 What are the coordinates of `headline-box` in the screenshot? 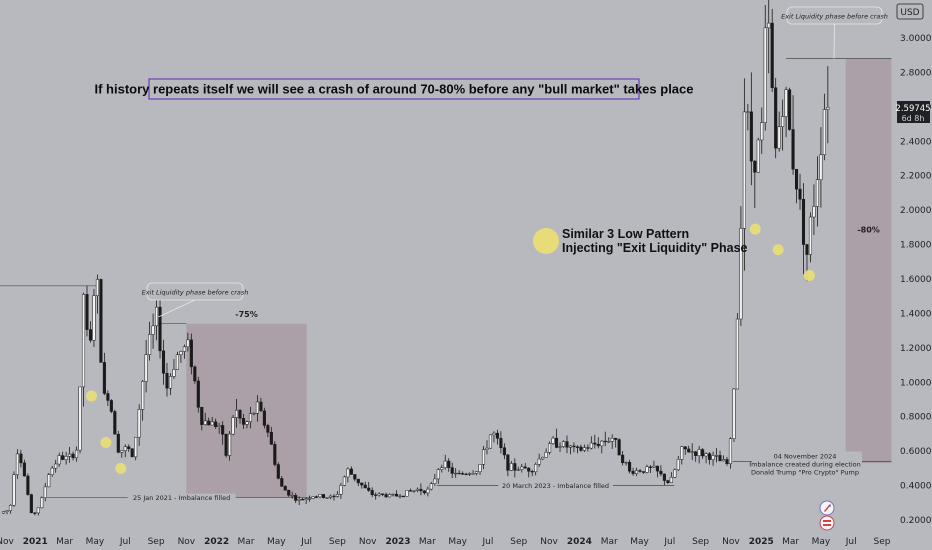 It's located at (394, 89).